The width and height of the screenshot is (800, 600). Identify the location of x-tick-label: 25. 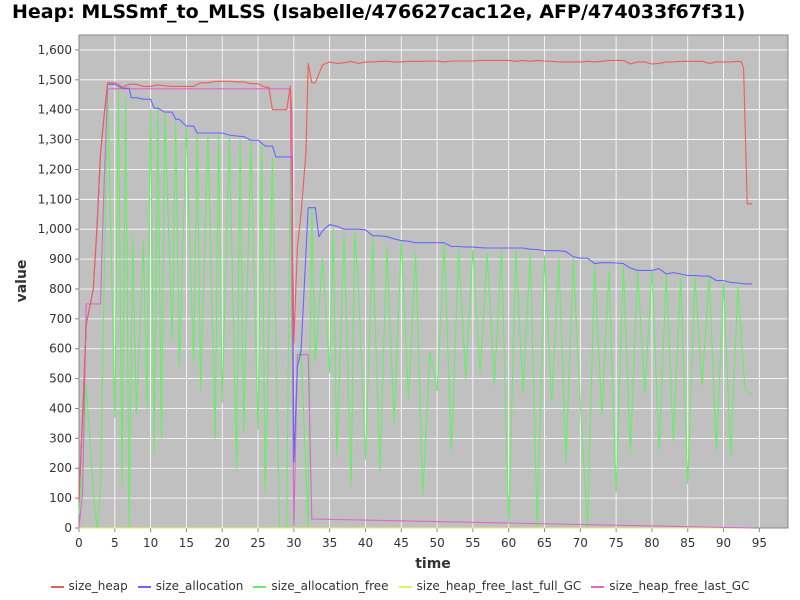
(257, 543).